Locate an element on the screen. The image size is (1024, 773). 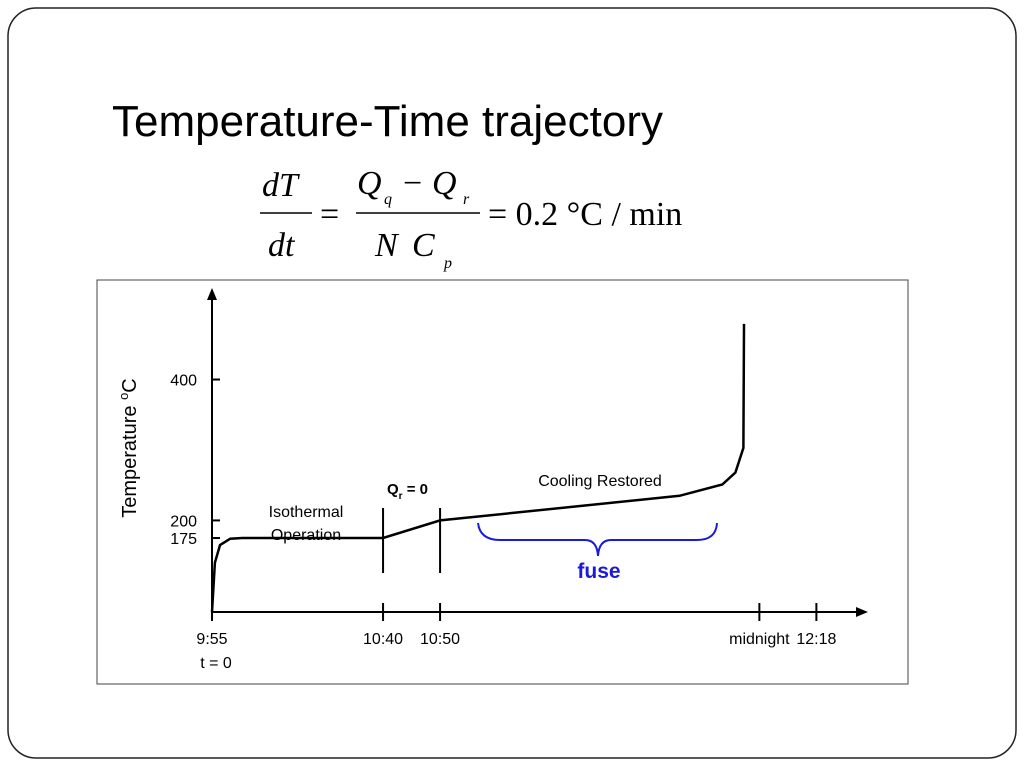
annotation: Operation is located at coordinates (306, 535).